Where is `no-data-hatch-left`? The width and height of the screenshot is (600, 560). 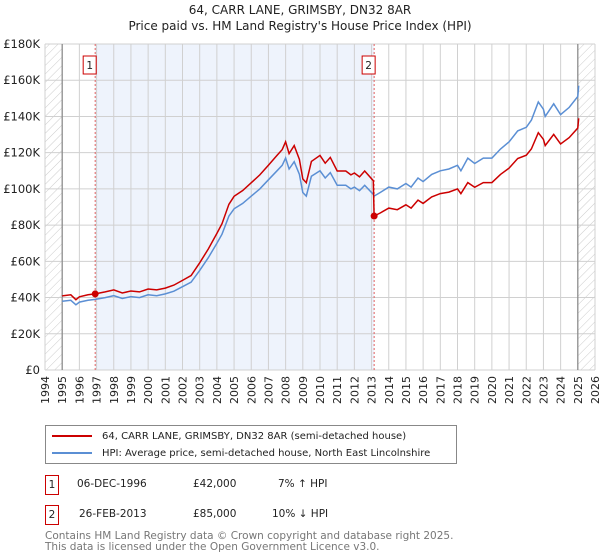
no-data-hatch-left is located at coordinates (54, 207).